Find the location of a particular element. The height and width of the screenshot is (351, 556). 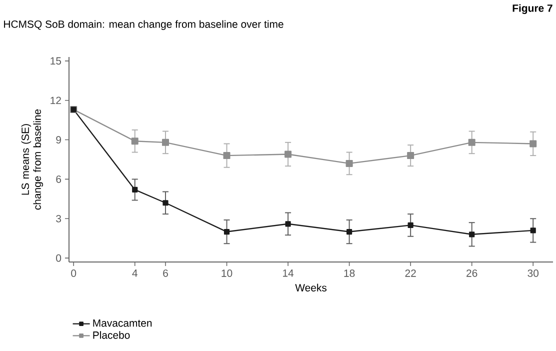

x-tick-label: 0 is located at coordinates (73, 273).